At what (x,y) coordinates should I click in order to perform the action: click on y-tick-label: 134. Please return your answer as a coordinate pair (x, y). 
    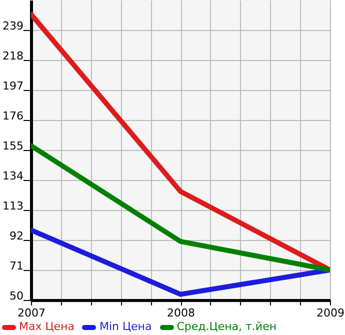
    Looking at the image, I should click on (13, 176).